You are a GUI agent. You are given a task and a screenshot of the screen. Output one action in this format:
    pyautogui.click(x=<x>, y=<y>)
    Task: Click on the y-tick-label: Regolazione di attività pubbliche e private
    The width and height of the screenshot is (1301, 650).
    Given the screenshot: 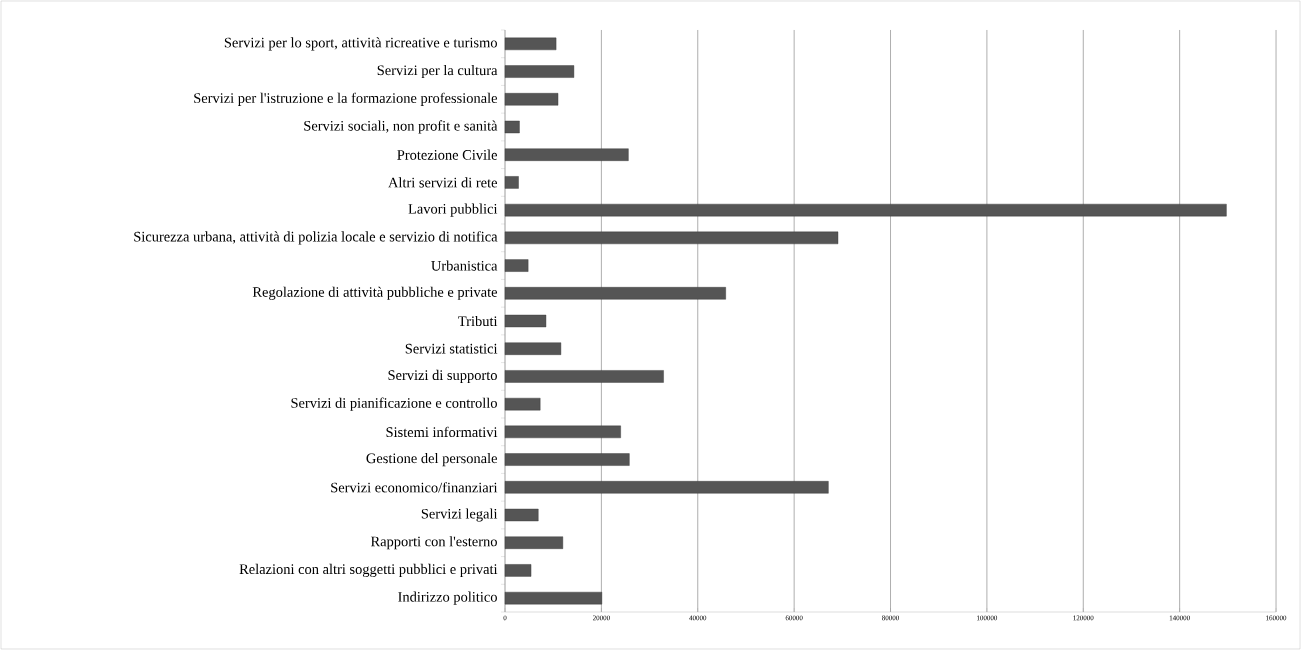 What is the action you would take?
    pyautogui.click(x=375, y=293)
    